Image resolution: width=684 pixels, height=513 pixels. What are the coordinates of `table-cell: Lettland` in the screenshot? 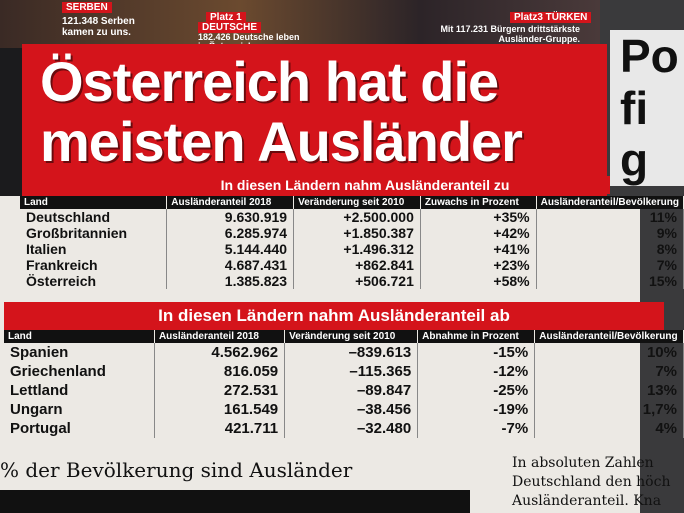 It's located at (79, 390).